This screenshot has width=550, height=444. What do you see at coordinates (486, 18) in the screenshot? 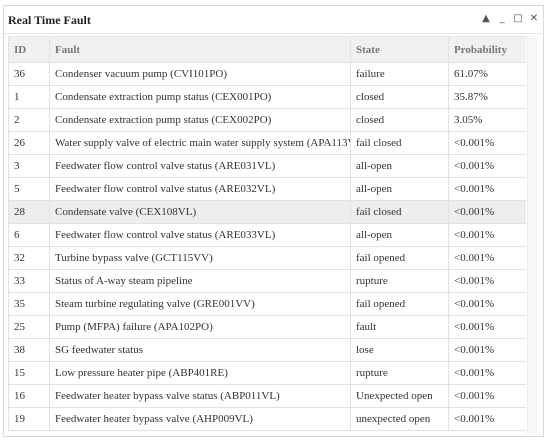
I see `collapse-icon: ▲` at bounding box center [486, 18].